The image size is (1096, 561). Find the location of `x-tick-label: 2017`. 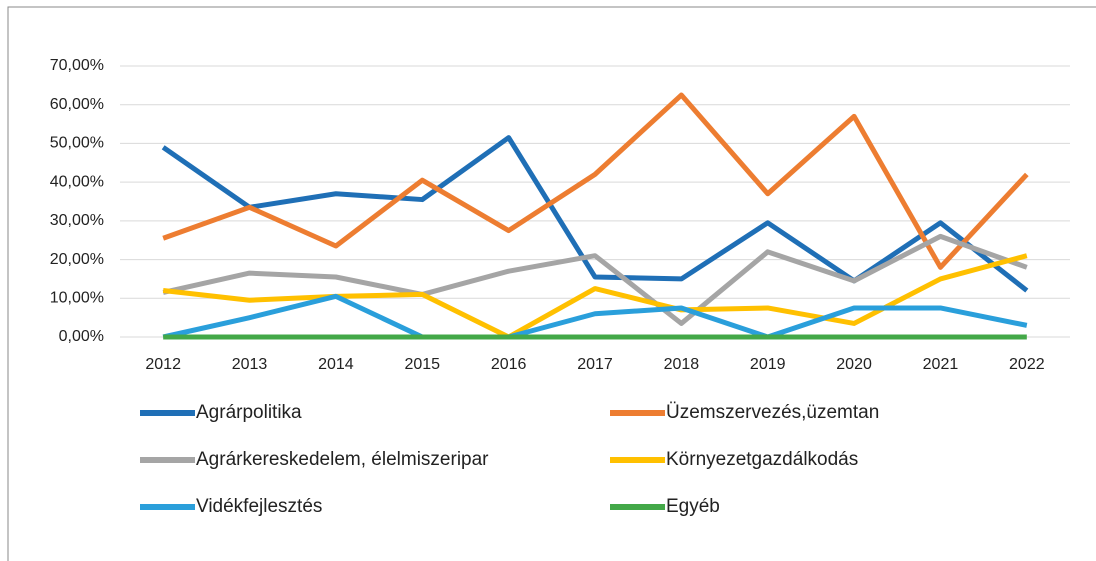

x-tick-label: 2017 is located at coordinates (595, 364).